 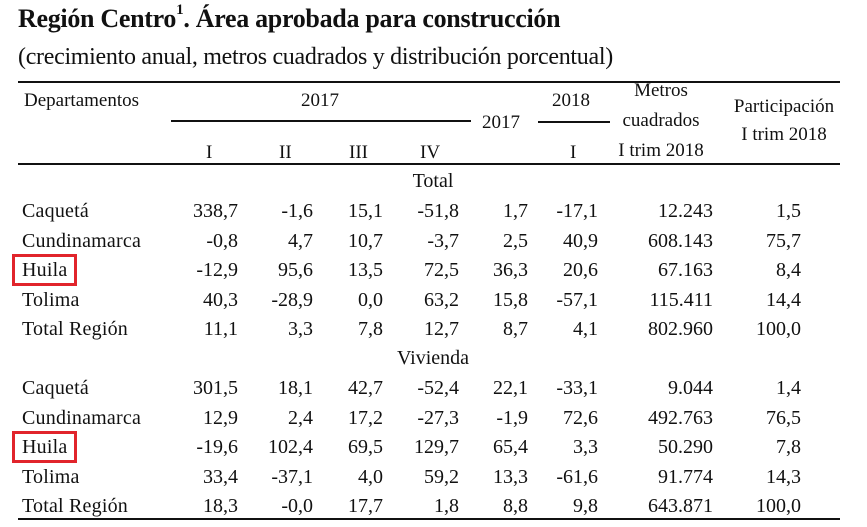 What do you see at coordinates (783, 476) in the screenshot?
I see `cell-participacion: 14,3` at bounding box center [783, 476].